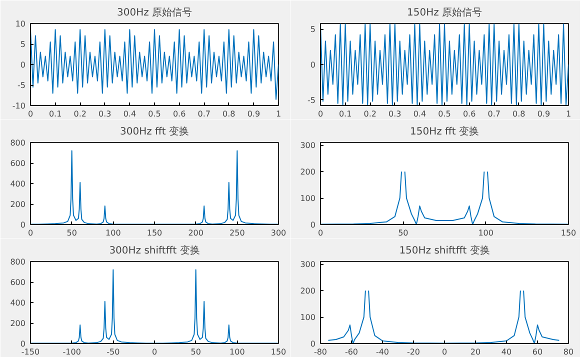 The height and width of the screenshot is (357, 581). What do you see at coordinates (537, 352) in the screenshot?
I see `x-tick-label: 60` at bounding box center [537, 352].